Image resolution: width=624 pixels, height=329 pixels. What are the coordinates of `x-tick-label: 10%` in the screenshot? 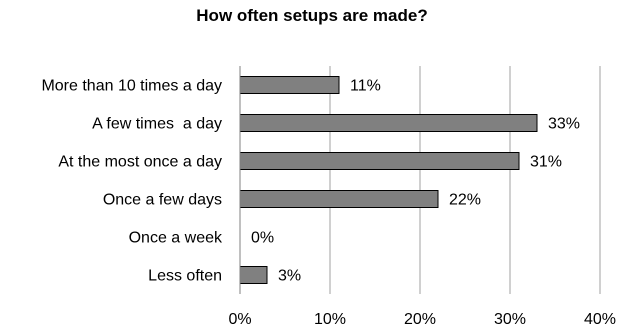 It's located at (330, 319).